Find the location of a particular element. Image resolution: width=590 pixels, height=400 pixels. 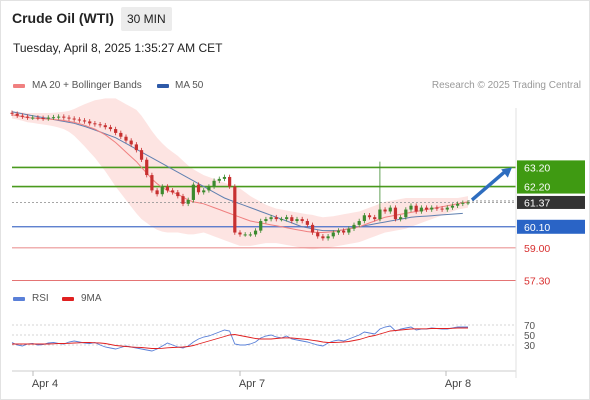

rsi-ma-legend-label: 9MA is located at coordinates (91, 298).